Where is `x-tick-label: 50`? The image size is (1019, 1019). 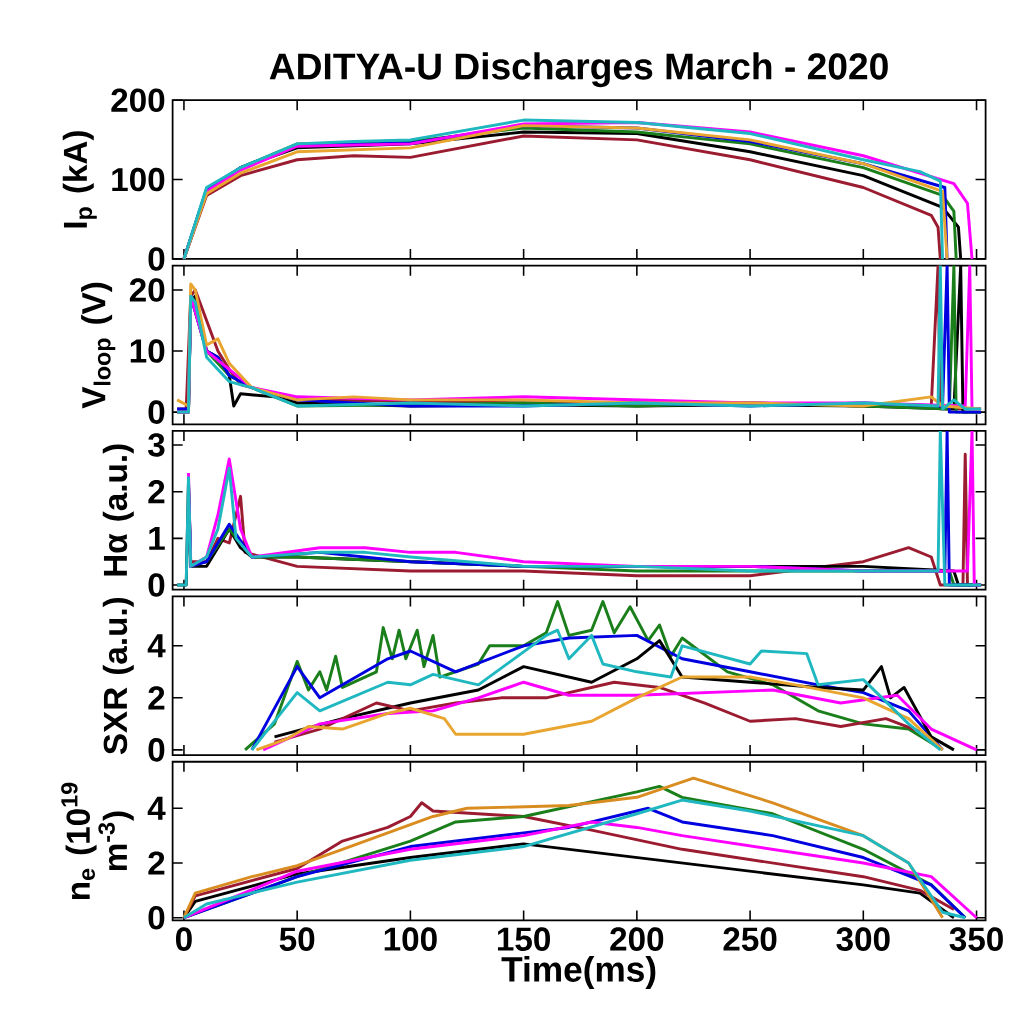
x-tick-label: 50 is located at coordinates (297, 939).